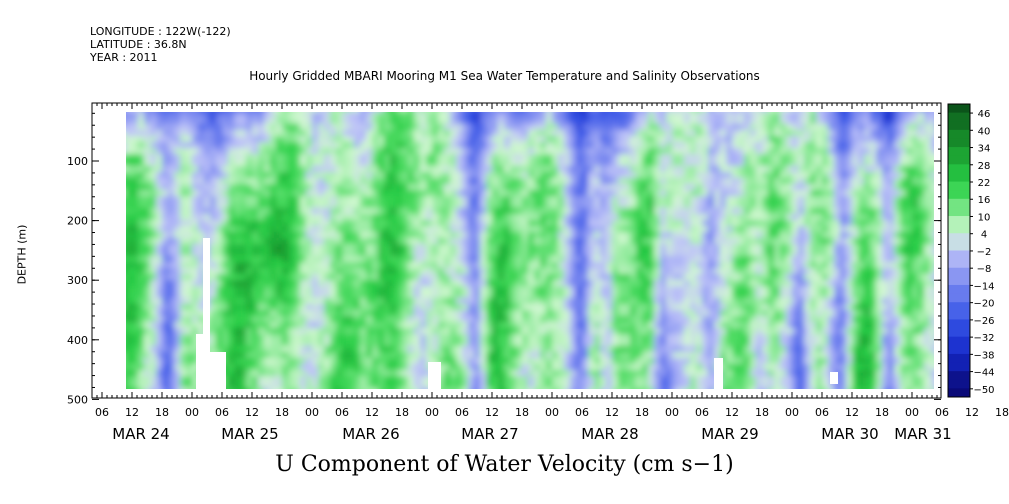  I want to click on colorbar-label: −14, so click(983, 286).